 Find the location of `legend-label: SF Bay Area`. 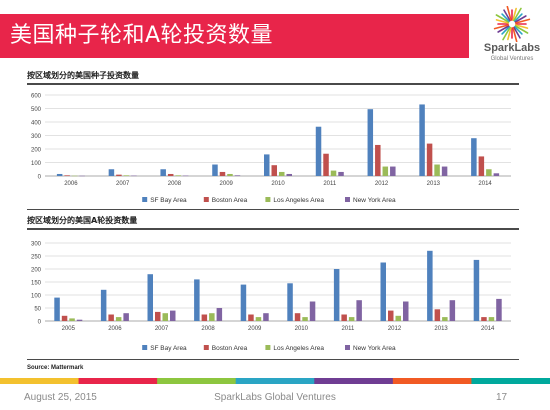

legend-label: SF Bay Area is located at coordinates (168, 348).